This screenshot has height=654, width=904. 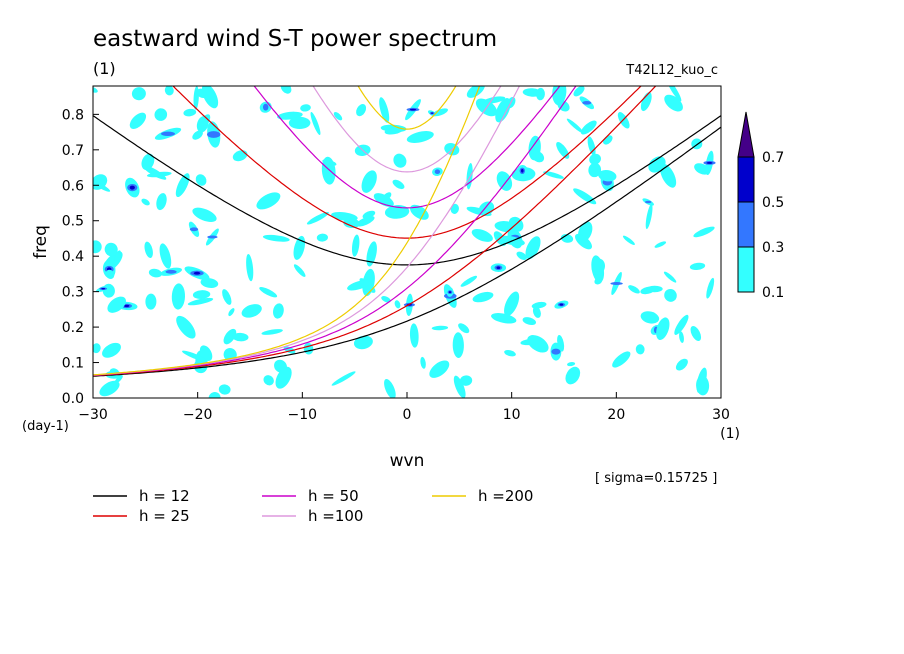 I want to click on chart-subtitle-left: (1), so click(x=104, y=68).